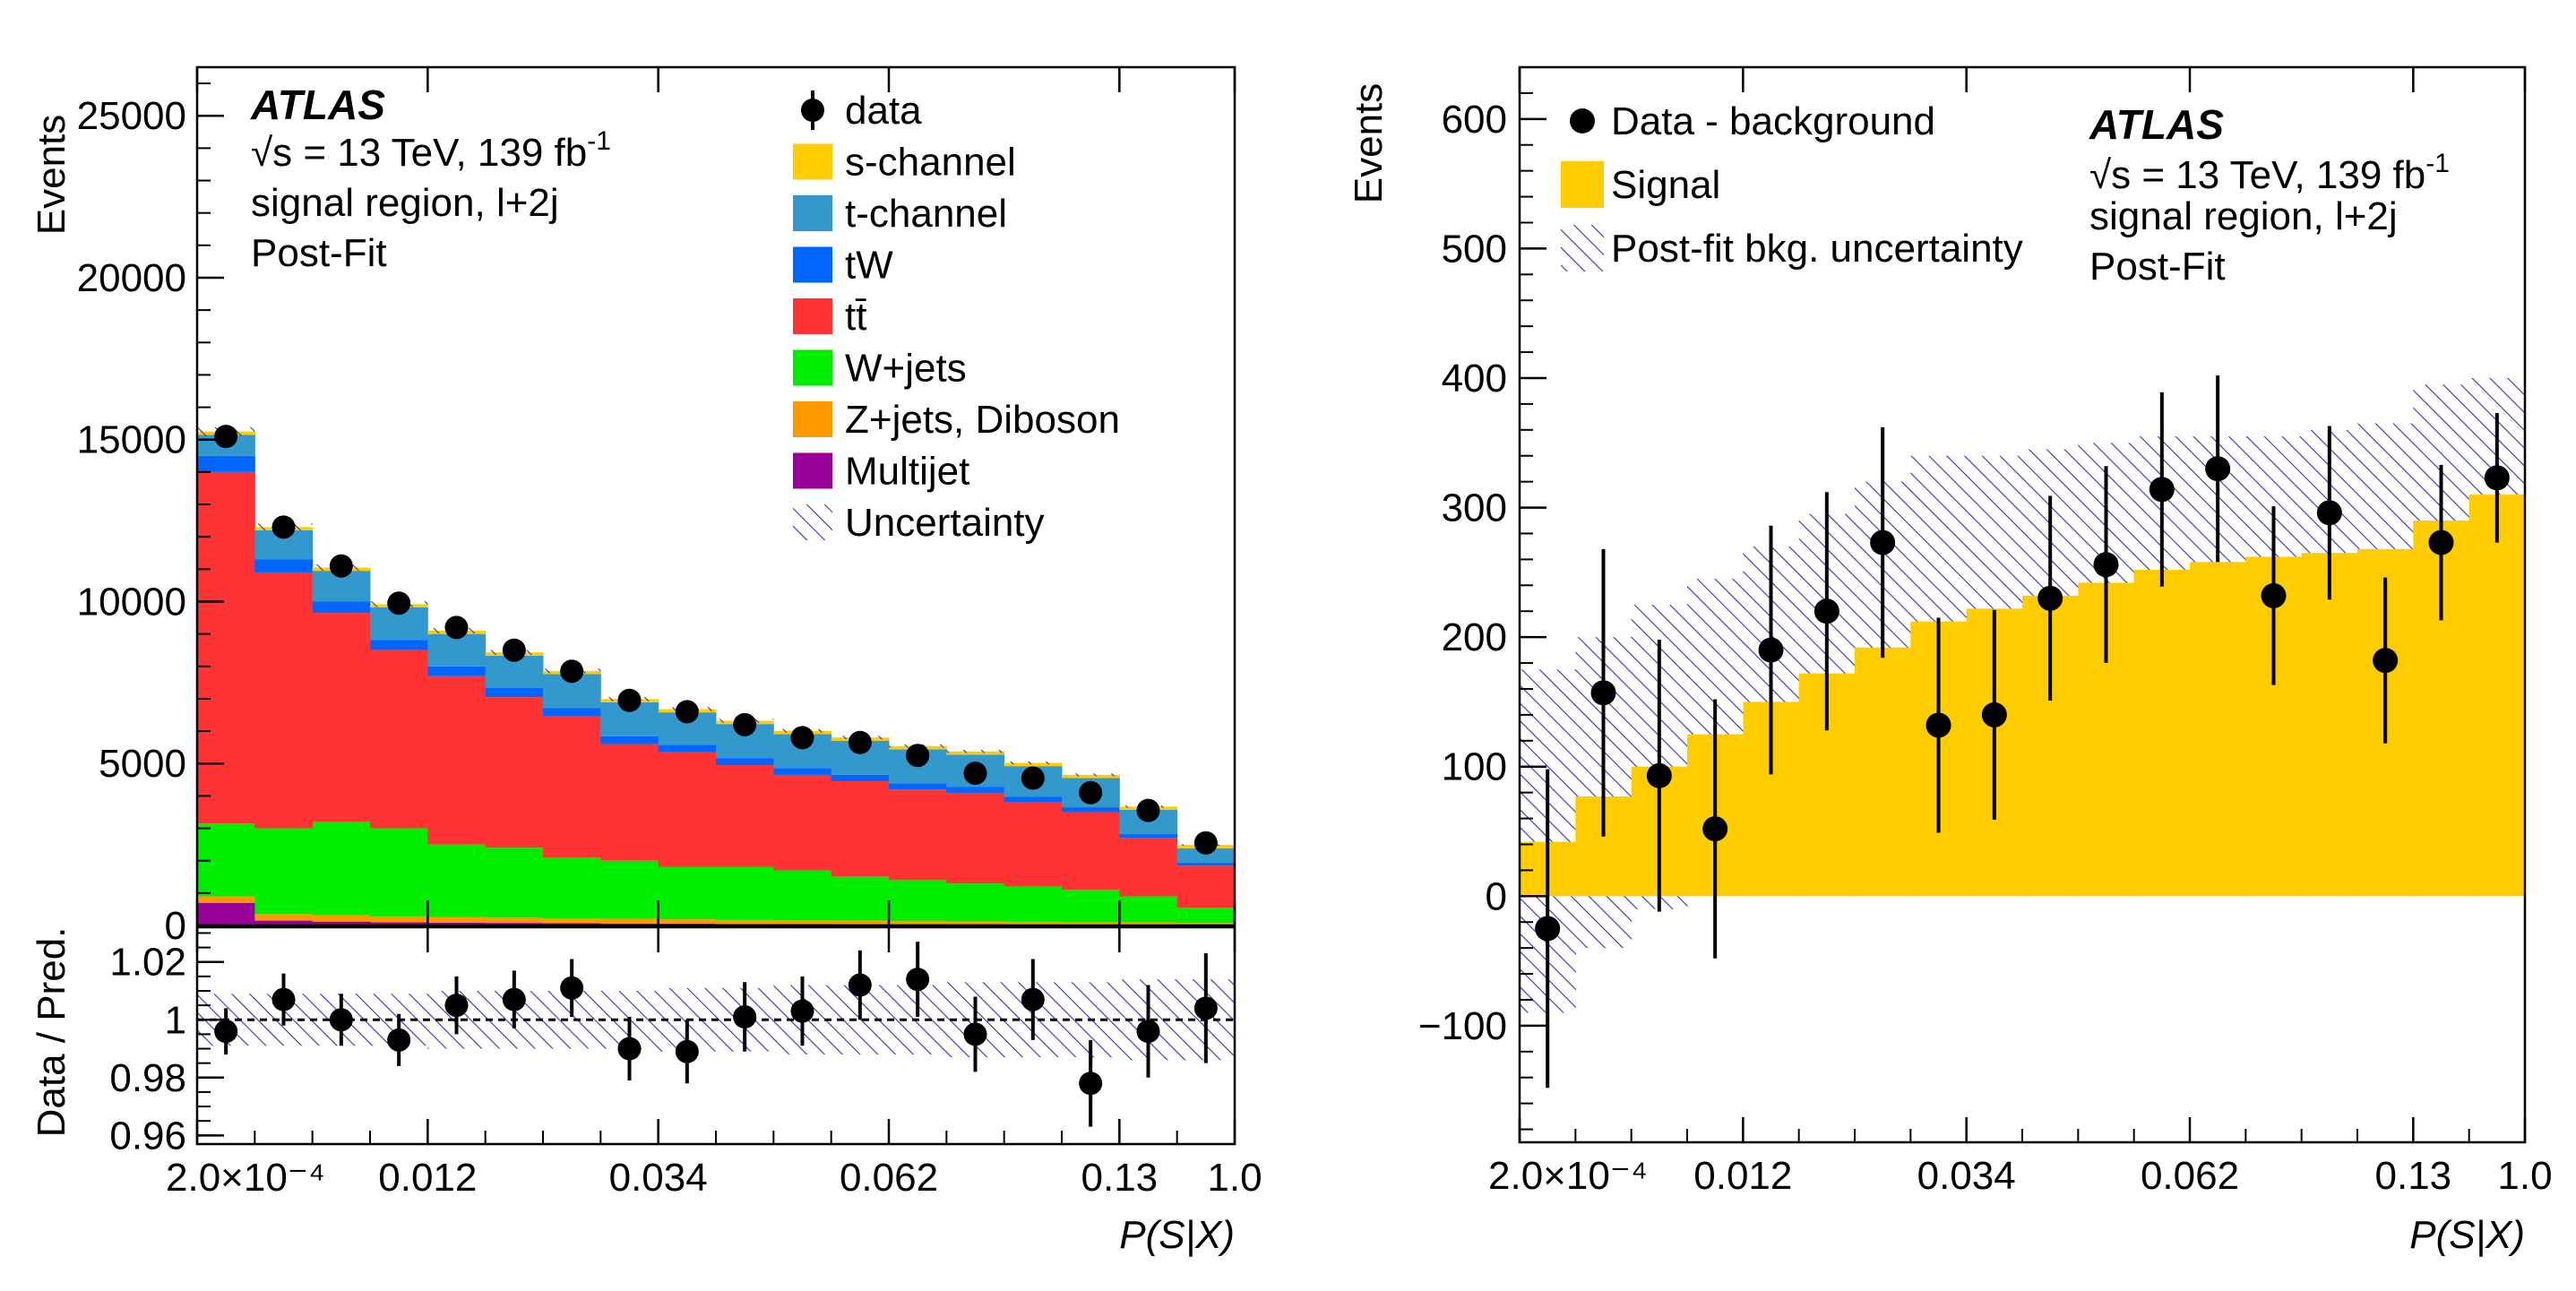  I want to click on left-x-tick-label-0: 2.0×10⁻⁴, so click(245, 1178).